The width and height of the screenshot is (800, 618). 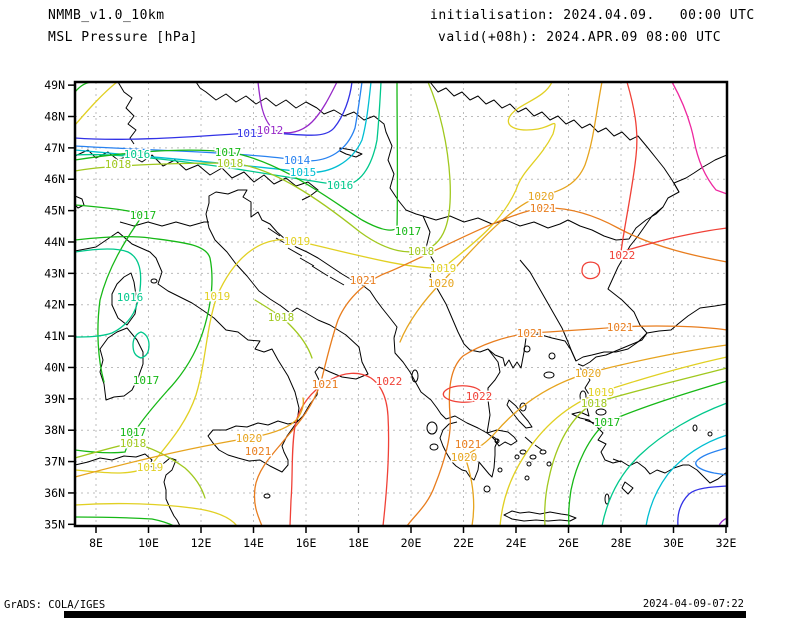 I want to click on coast-greece-north, so click(x=607, y=294).